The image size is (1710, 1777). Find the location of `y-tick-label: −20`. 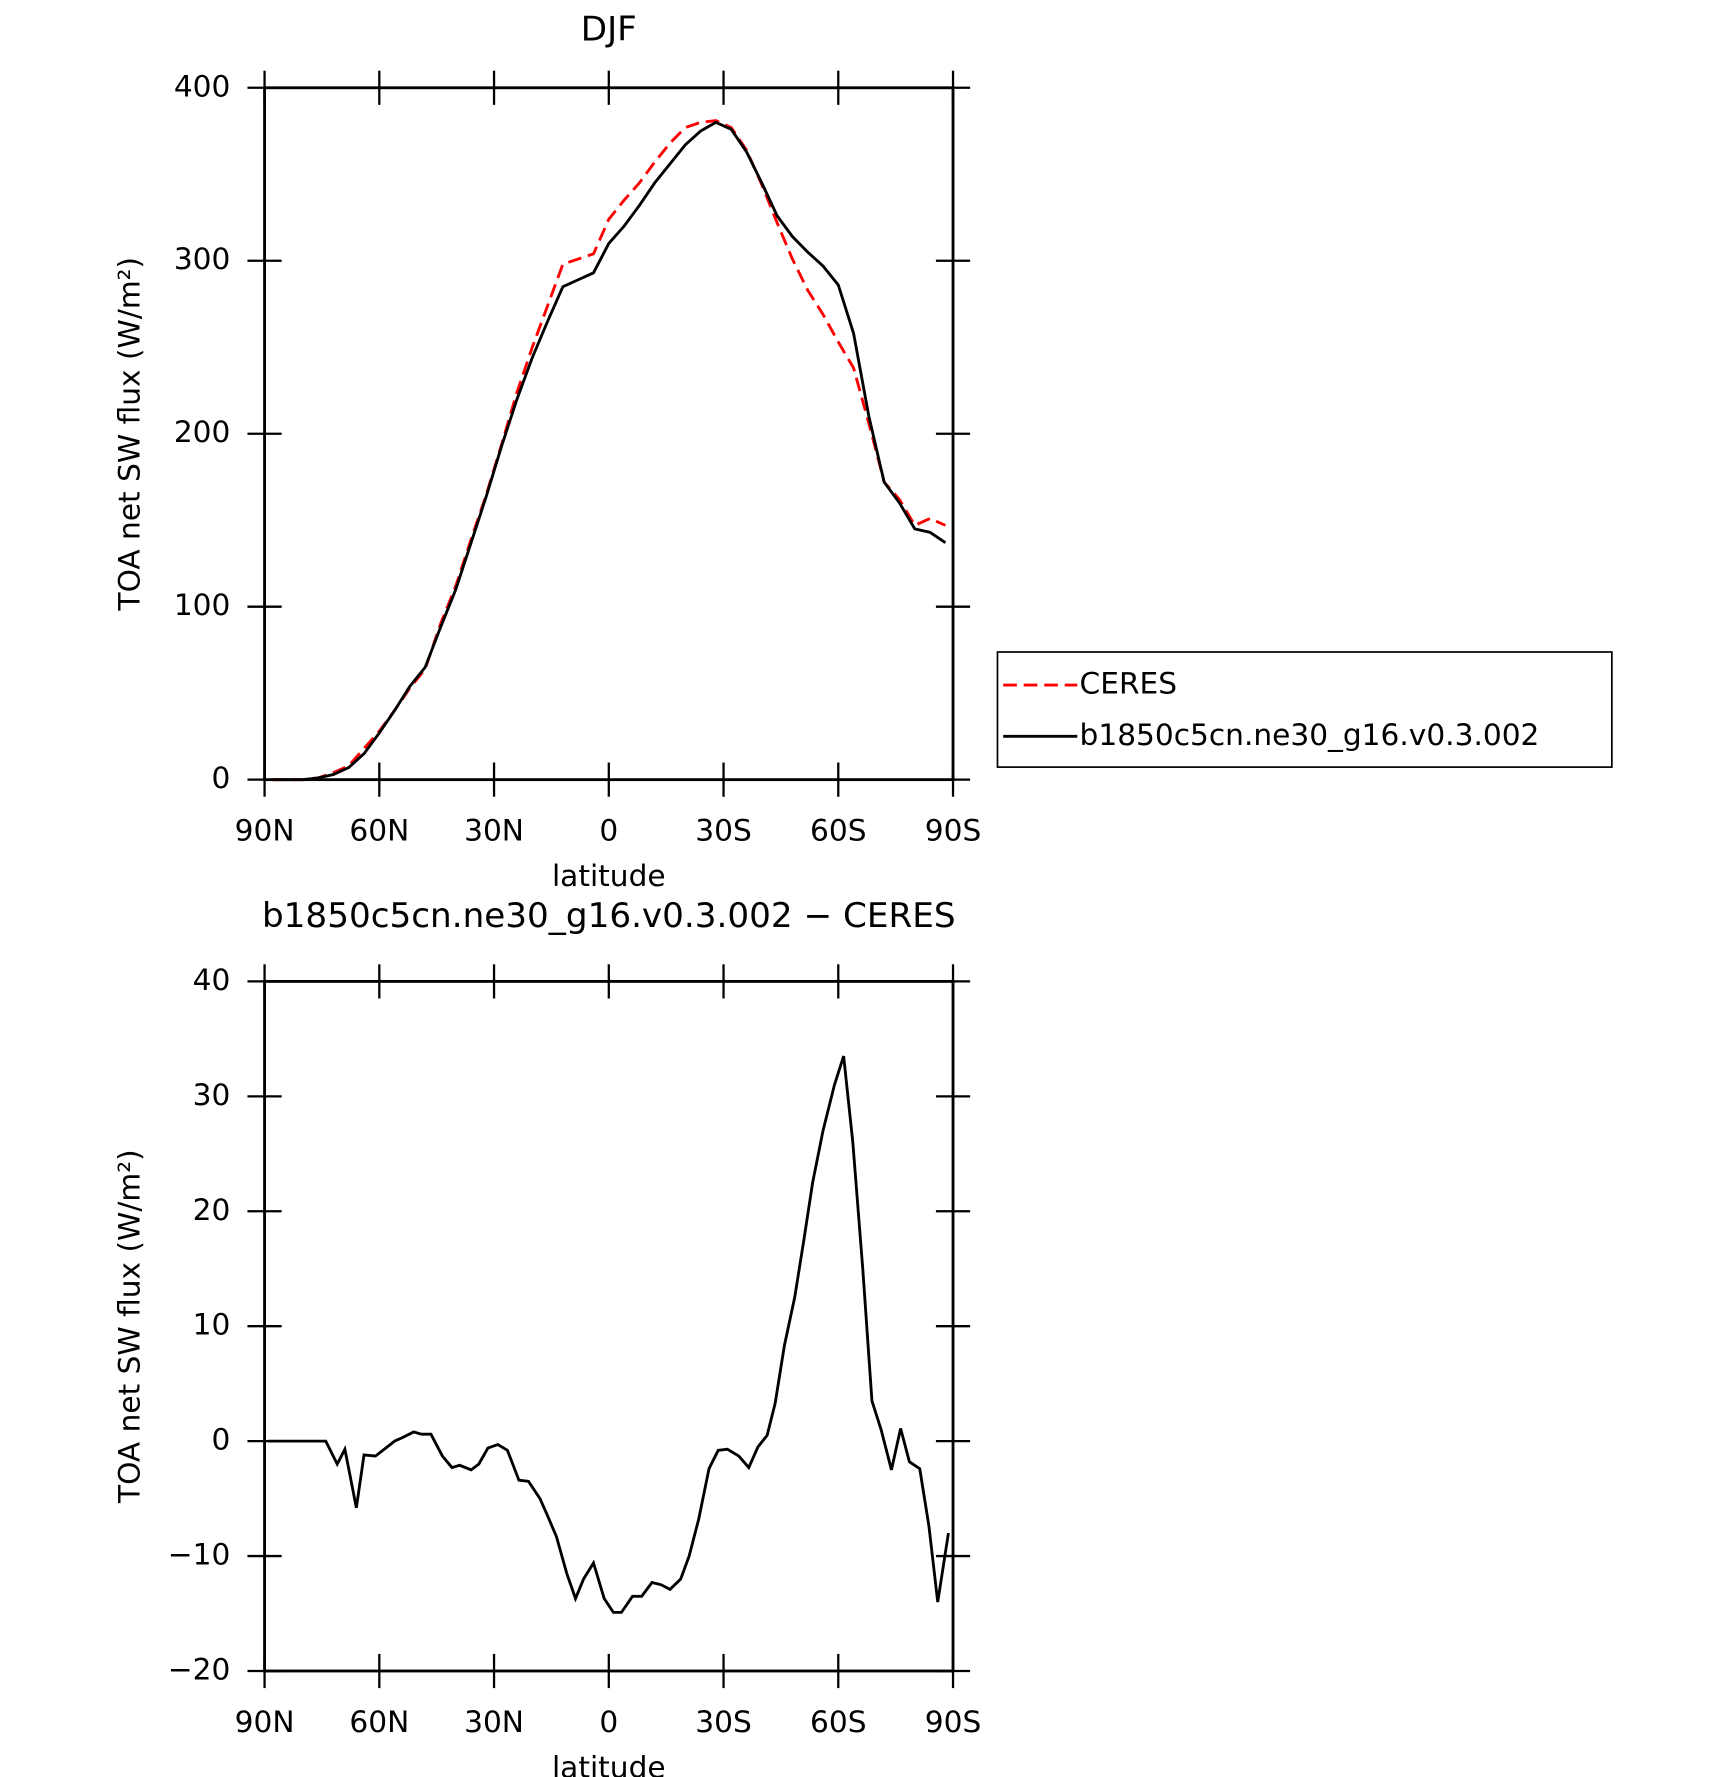

y-tick-label: −20 is located at coordinates (199, 1668).